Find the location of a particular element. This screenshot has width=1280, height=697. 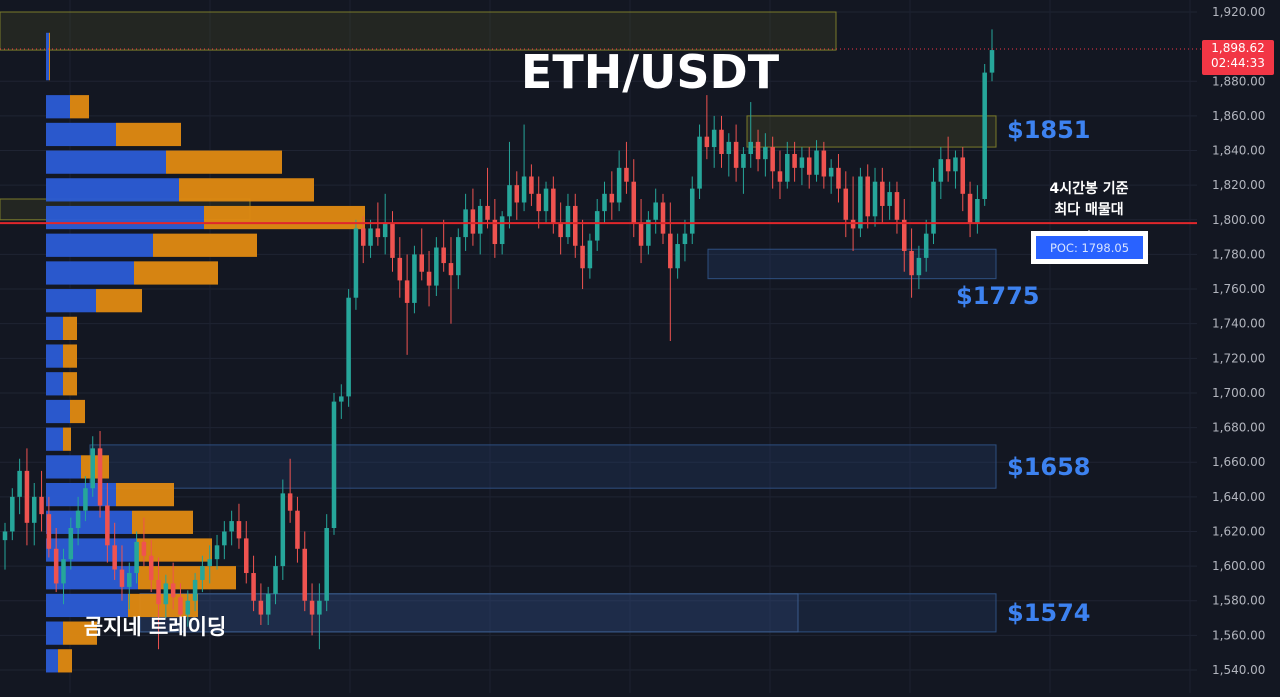

poc-box-arrow is located at coordinates (1089, 233).